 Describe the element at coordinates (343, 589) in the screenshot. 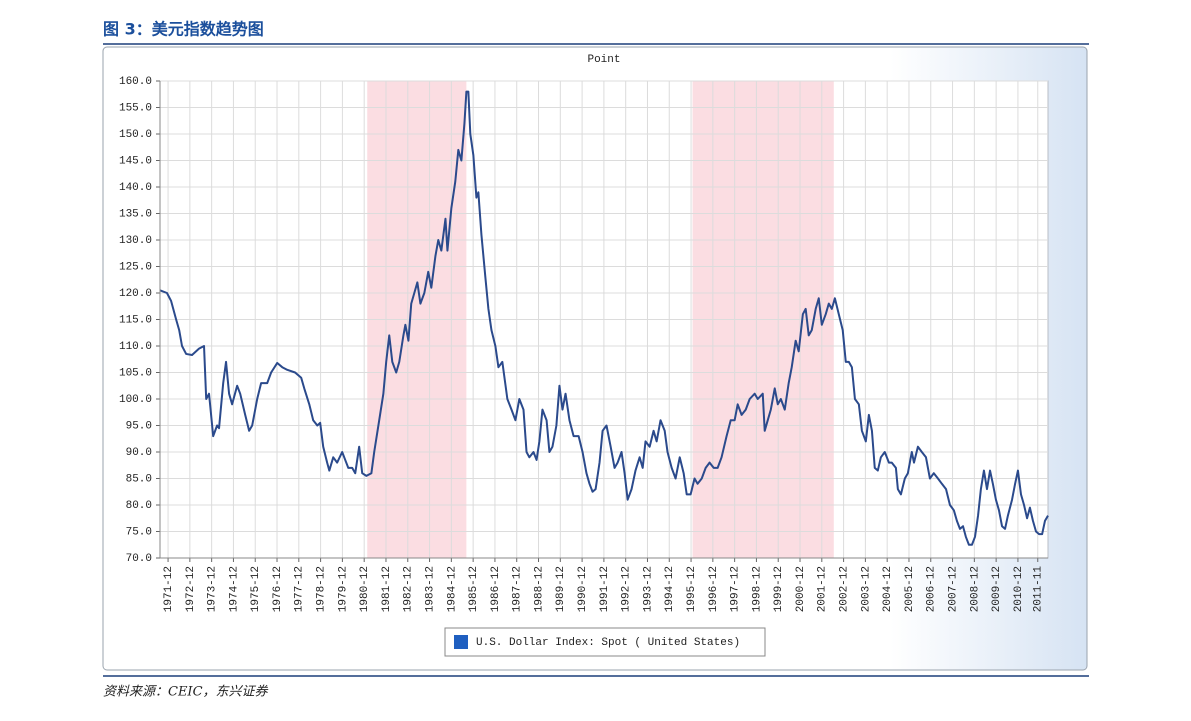

I see `x-tick-label: 1979-12` at that location.